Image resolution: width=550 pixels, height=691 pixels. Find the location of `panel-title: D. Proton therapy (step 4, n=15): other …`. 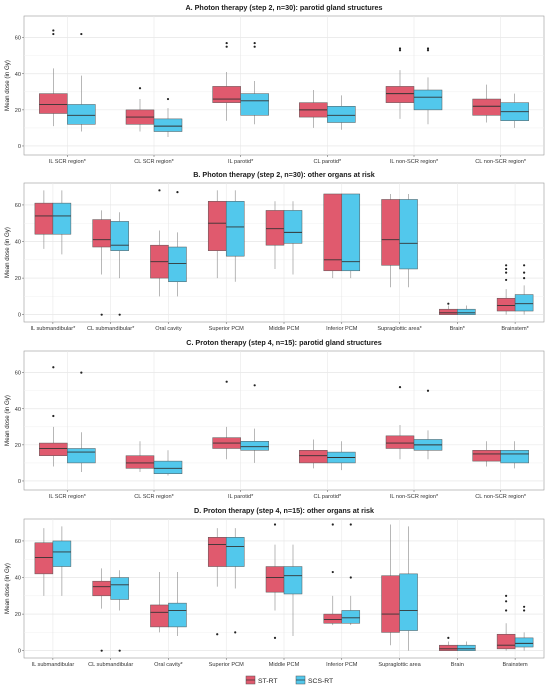

panel-title: D. Proton therapy (step 4, n=15): other … is located at coordinates (284, 510).